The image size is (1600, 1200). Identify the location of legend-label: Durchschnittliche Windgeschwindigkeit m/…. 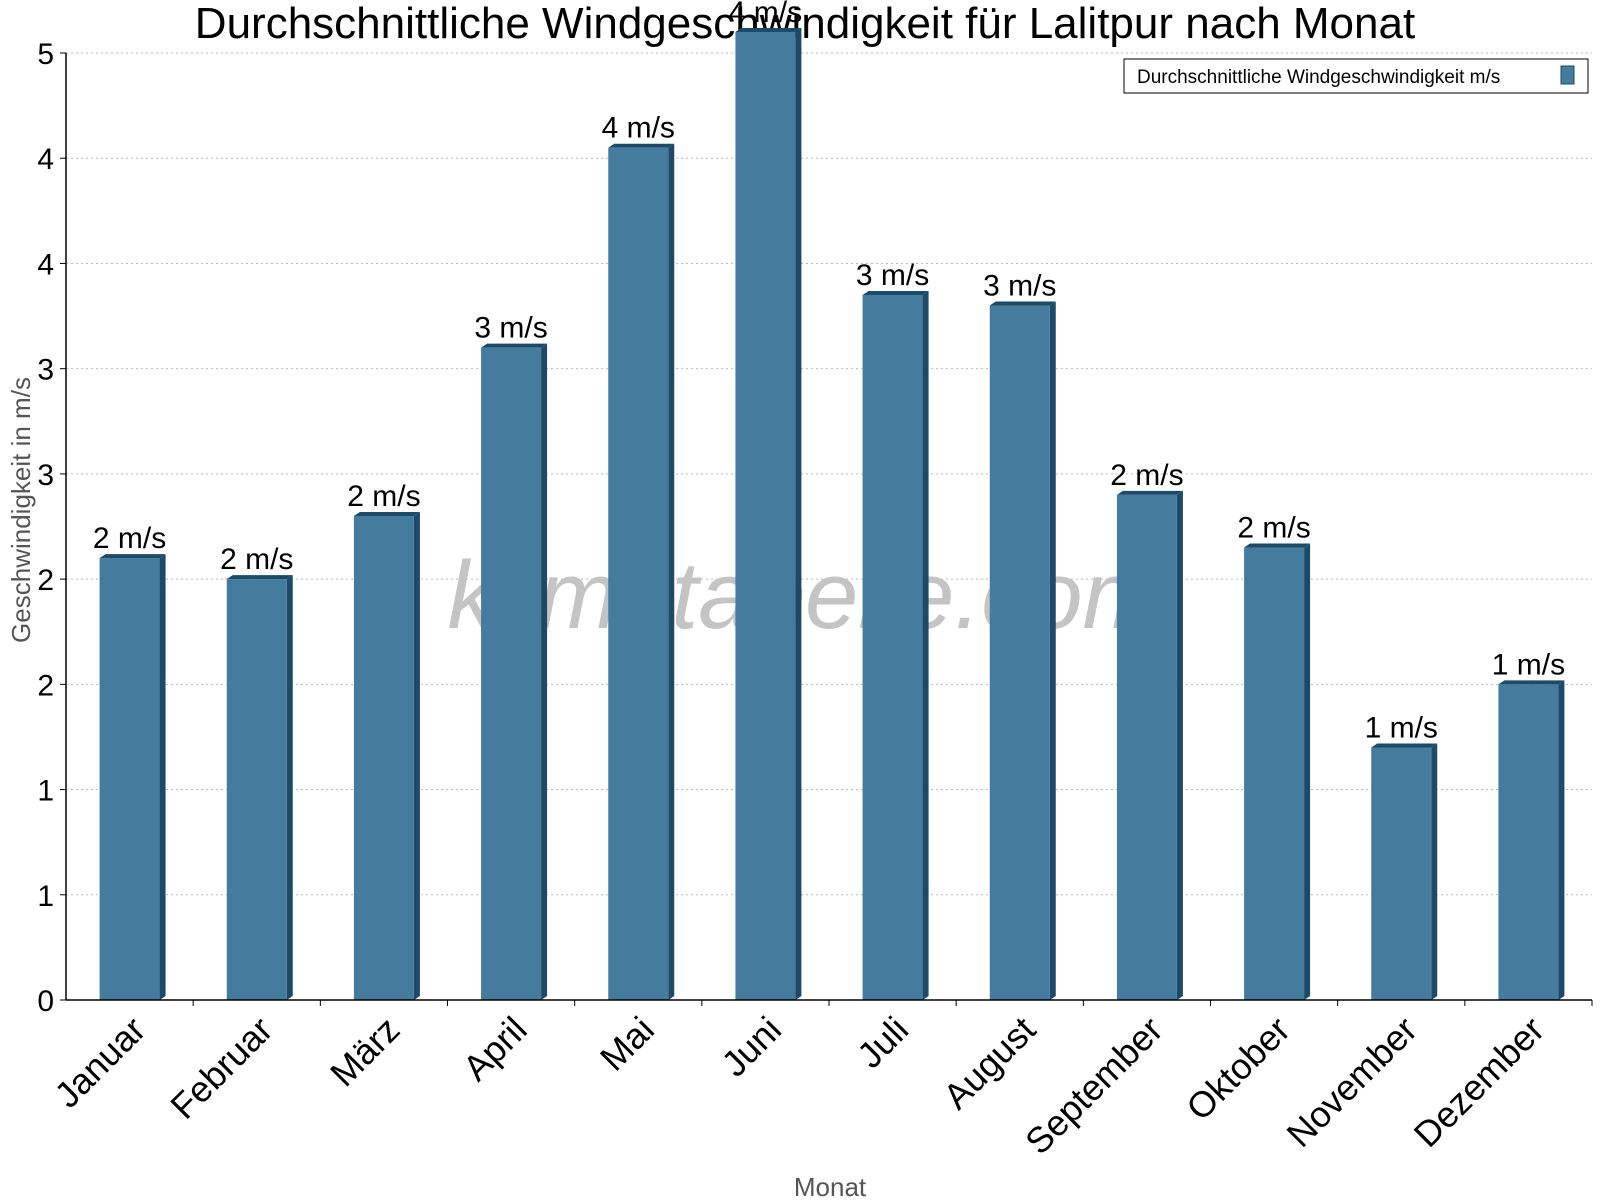
(1318, 77).